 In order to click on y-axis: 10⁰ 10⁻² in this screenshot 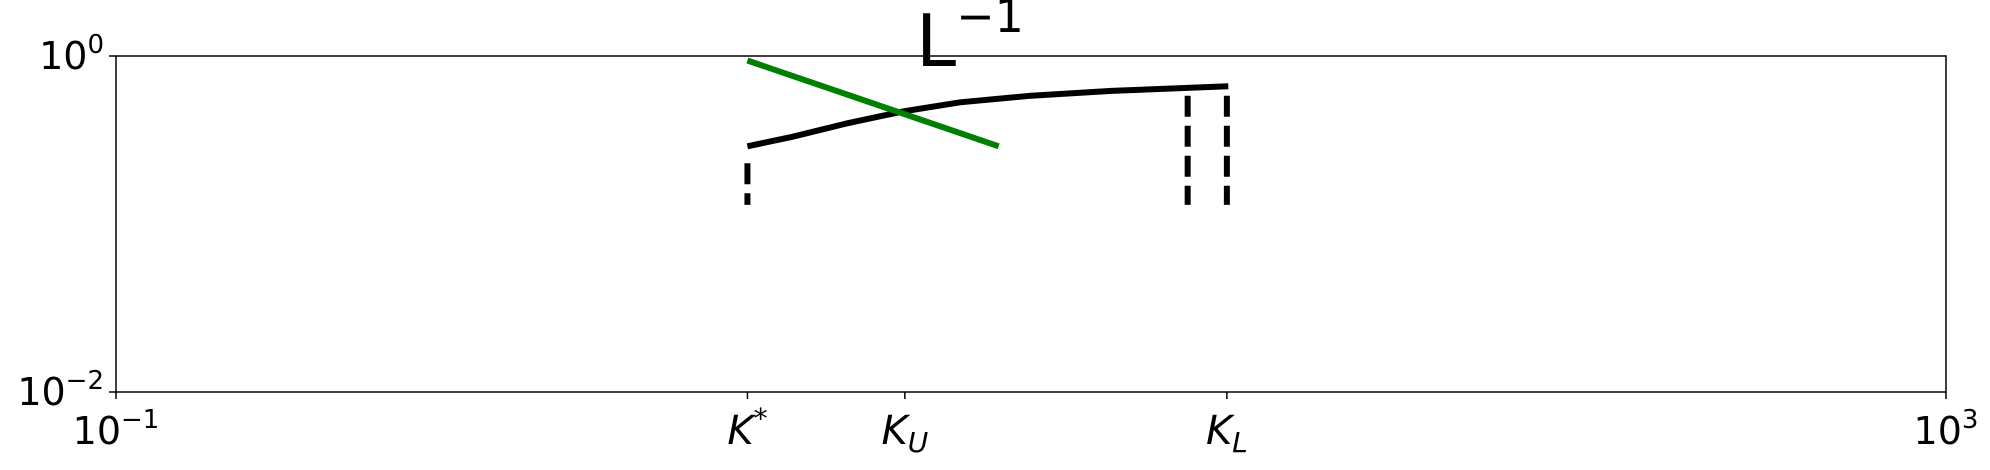, I will do `click(66, 222)`.